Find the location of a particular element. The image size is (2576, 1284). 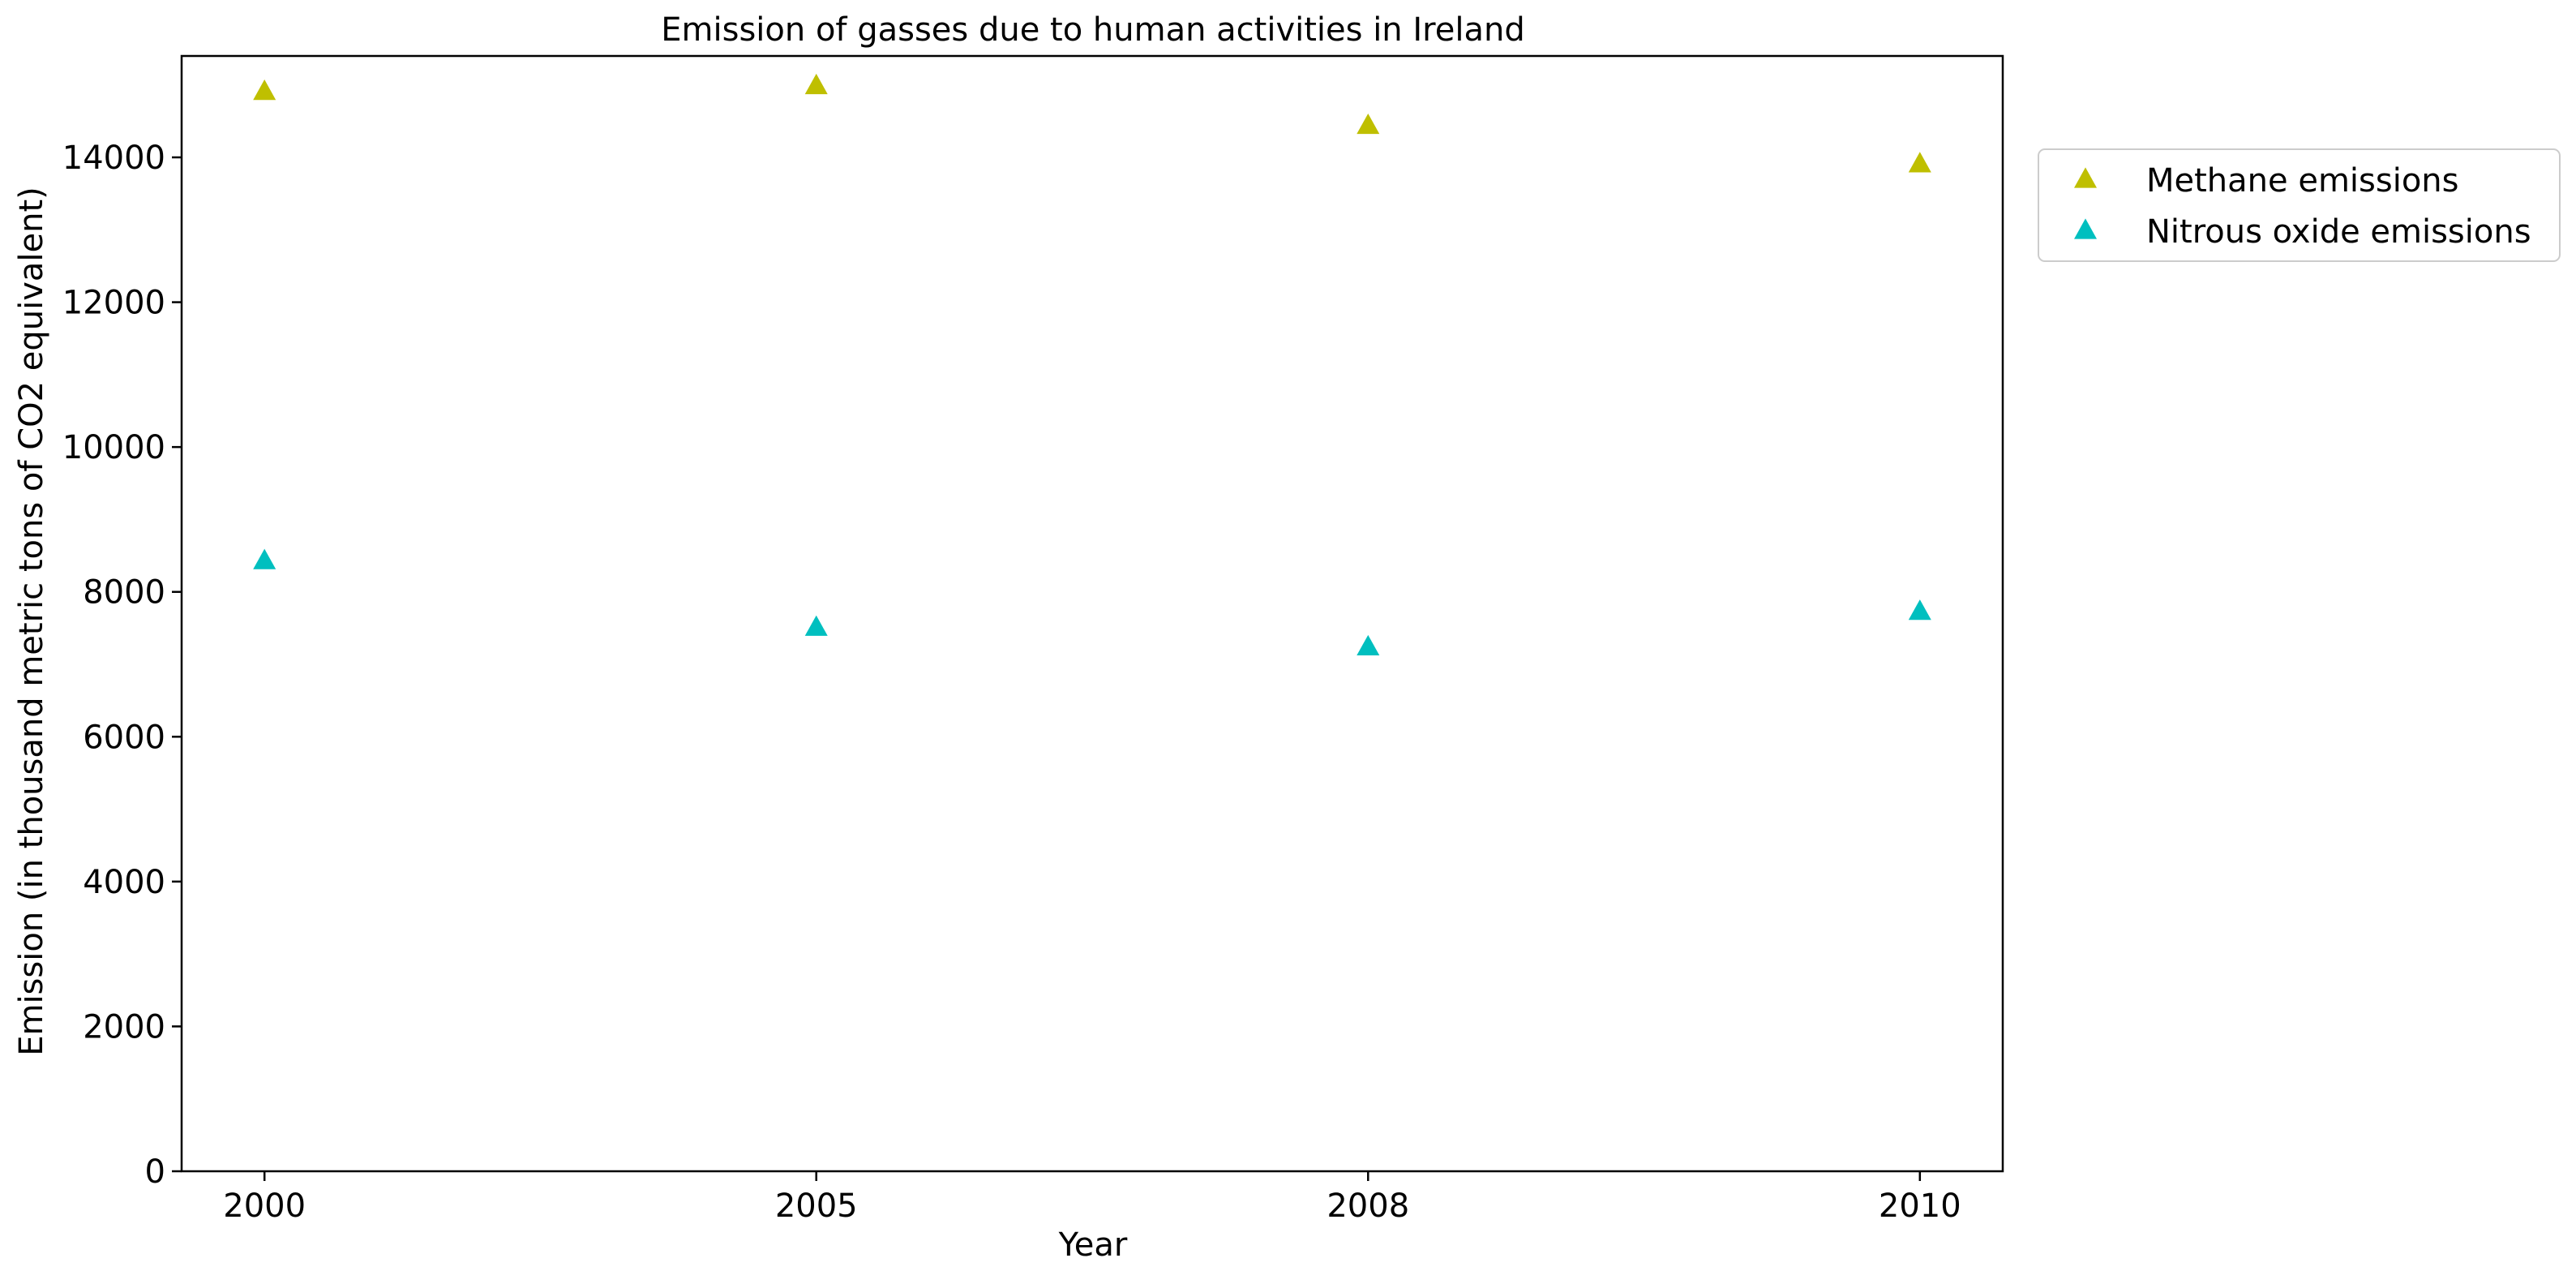

y-tick-label: 2000 is located at coordinates (124, 1027).